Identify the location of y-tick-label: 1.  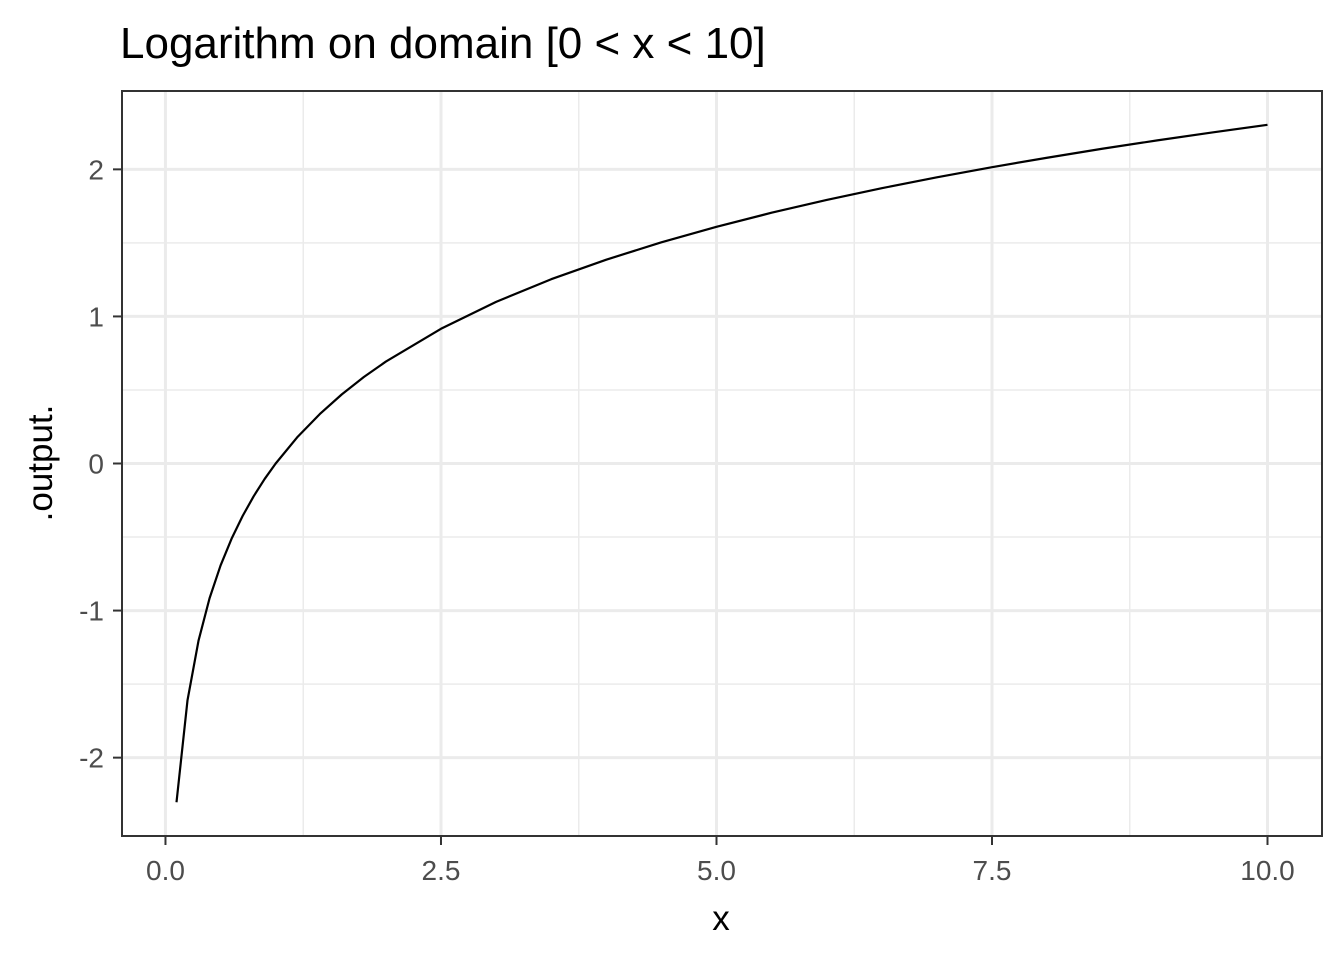
(96, 316).